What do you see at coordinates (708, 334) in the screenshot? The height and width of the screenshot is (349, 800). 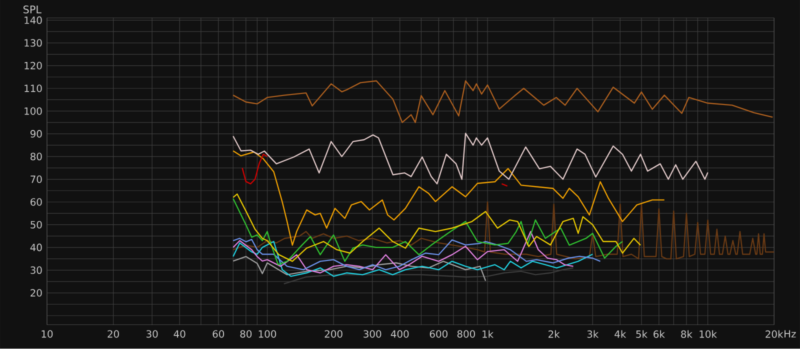 I see `x-tick-label: 10k` at bounding box center [708, 334].